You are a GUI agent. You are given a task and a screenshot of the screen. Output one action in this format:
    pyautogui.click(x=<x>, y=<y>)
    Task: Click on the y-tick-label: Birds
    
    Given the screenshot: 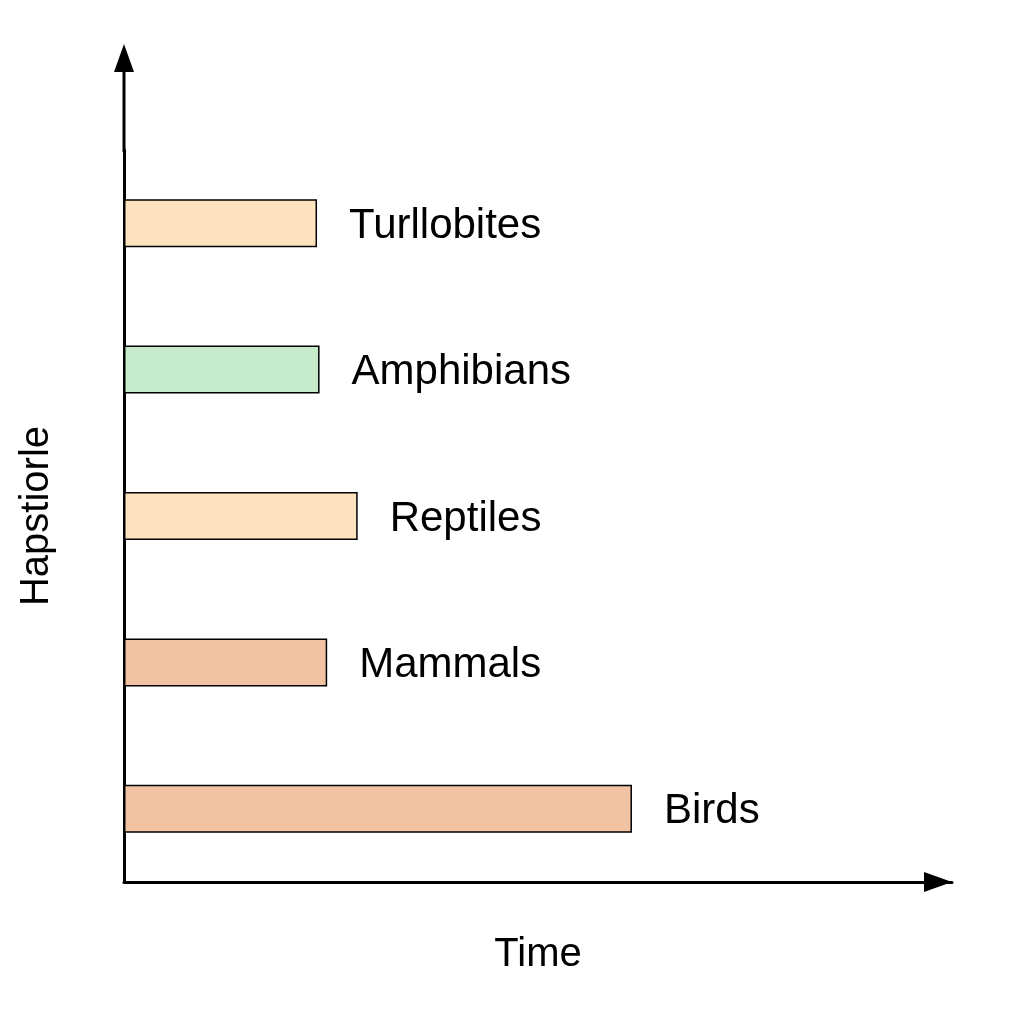 What is the action you would take?
    pyautogui.click(x=711, y=809)
    